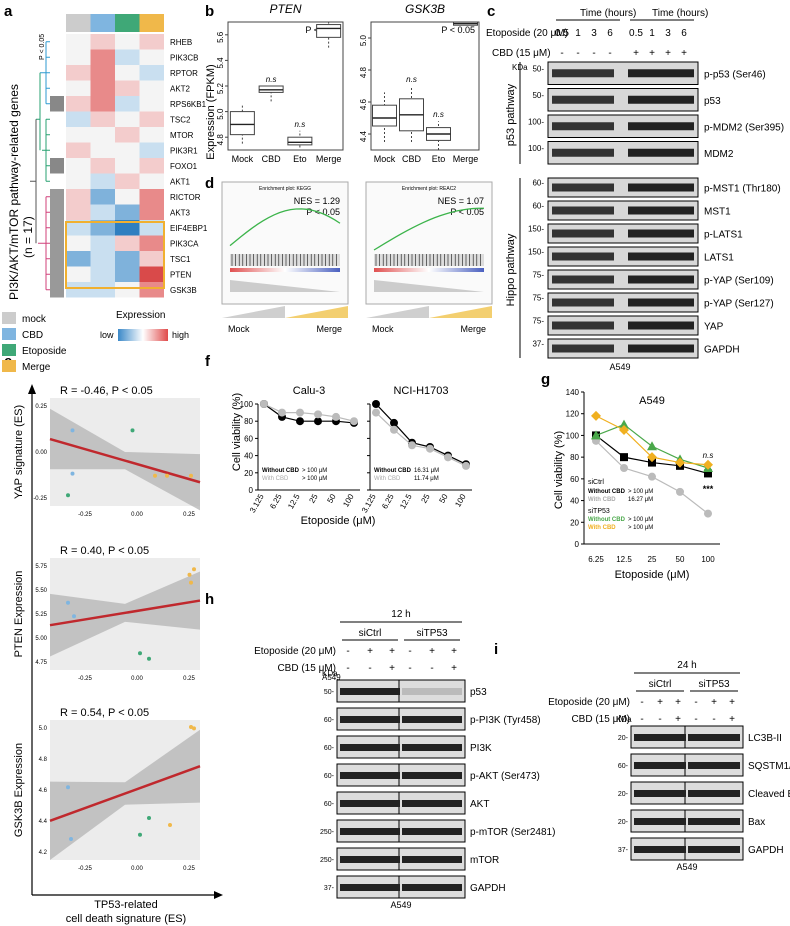 The height and width of the screenshot is (926, 790). I want to click on y-tick-label: 100, so click(573, 435).